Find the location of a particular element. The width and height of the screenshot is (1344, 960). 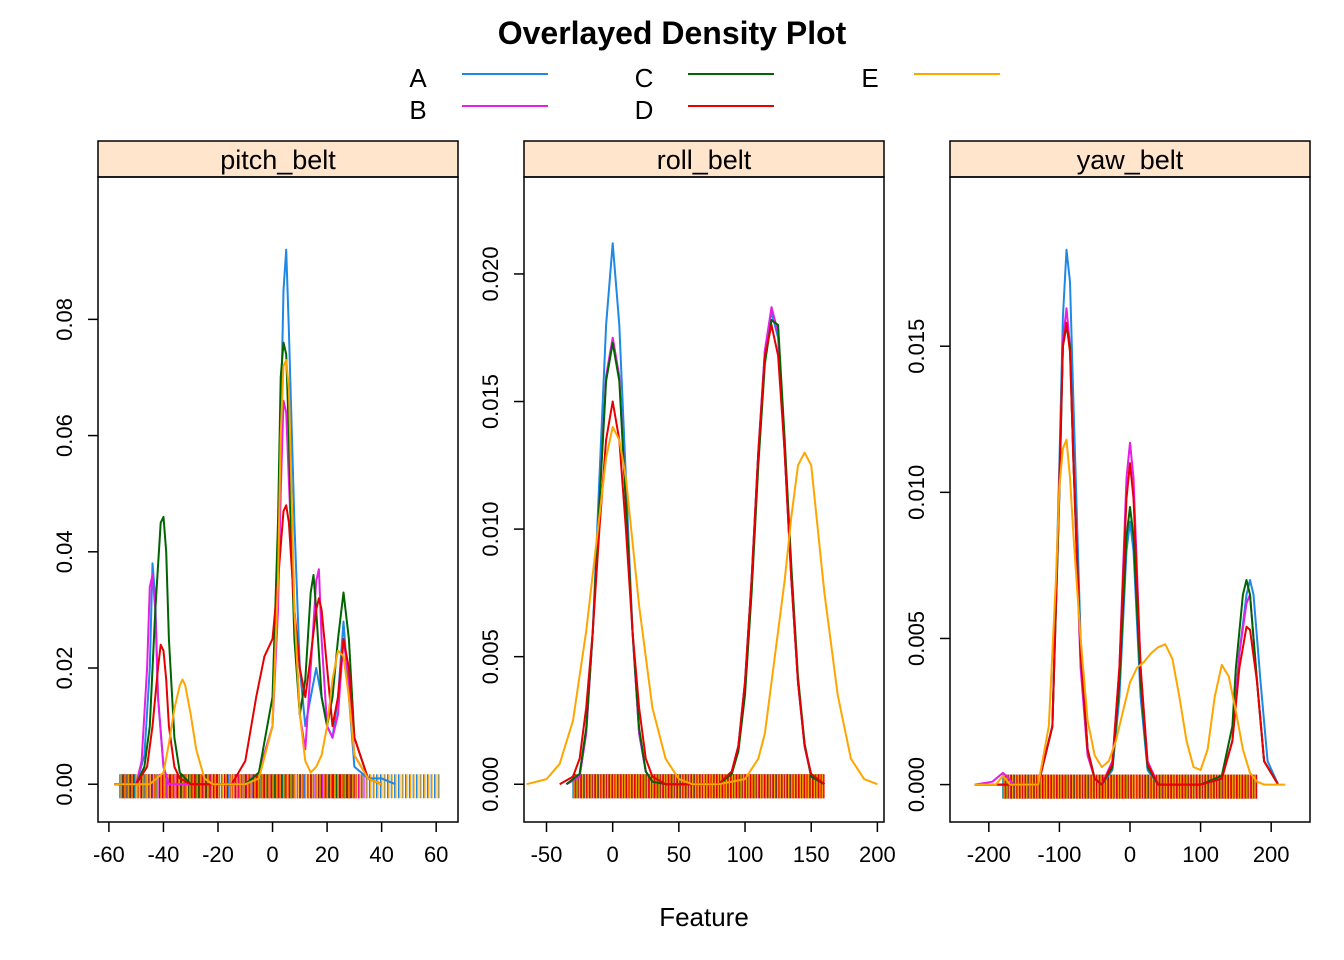

legend-label: C is located at coordinates (644, 78).